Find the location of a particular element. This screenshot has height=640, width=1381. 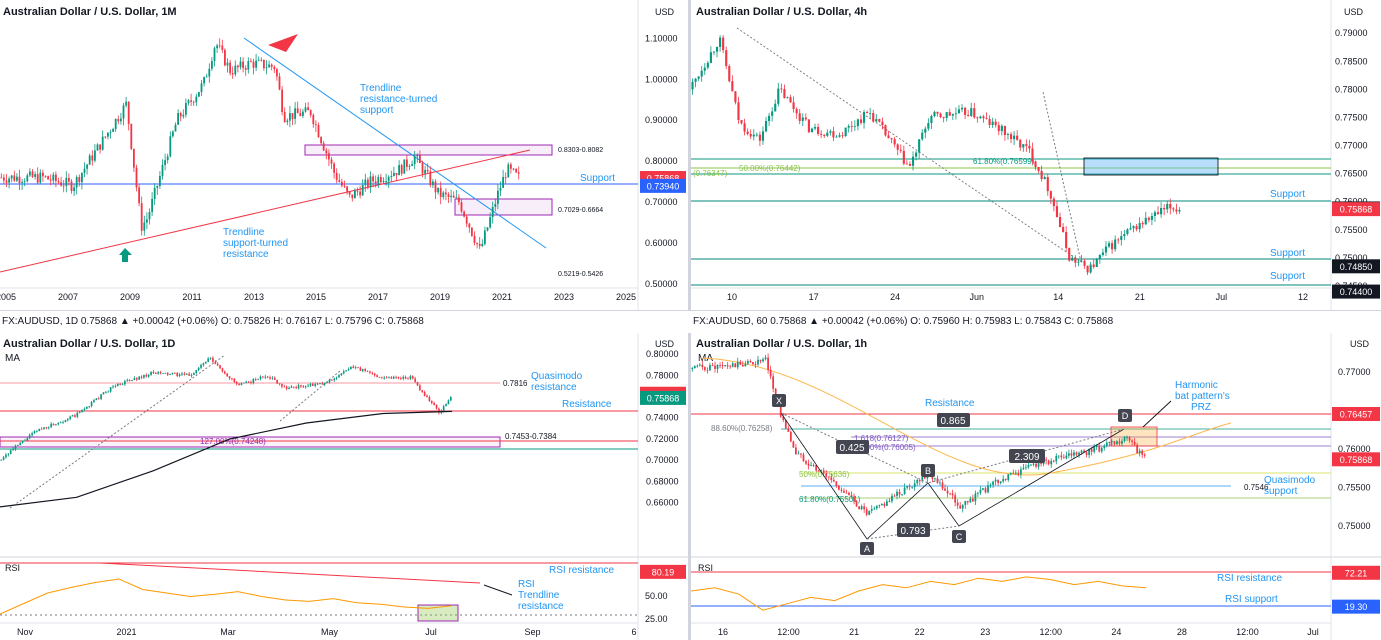

y-tick: 0.80000 is located at coordinates (661, 161).